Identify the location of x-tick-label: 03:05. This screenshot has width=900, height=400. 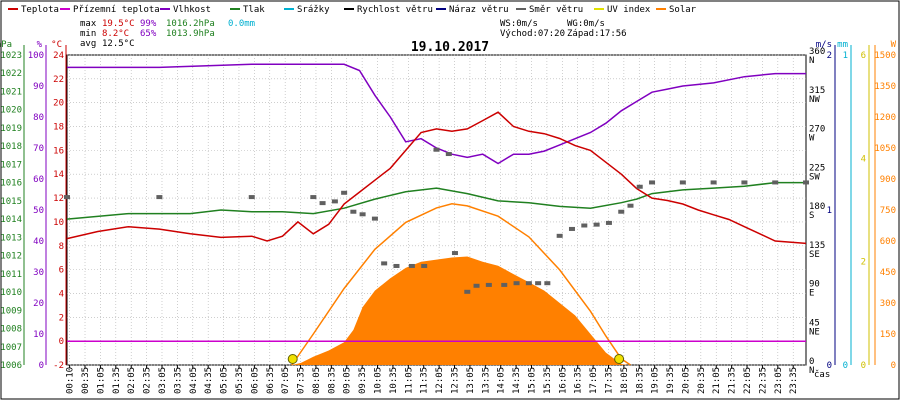
(163, 380).